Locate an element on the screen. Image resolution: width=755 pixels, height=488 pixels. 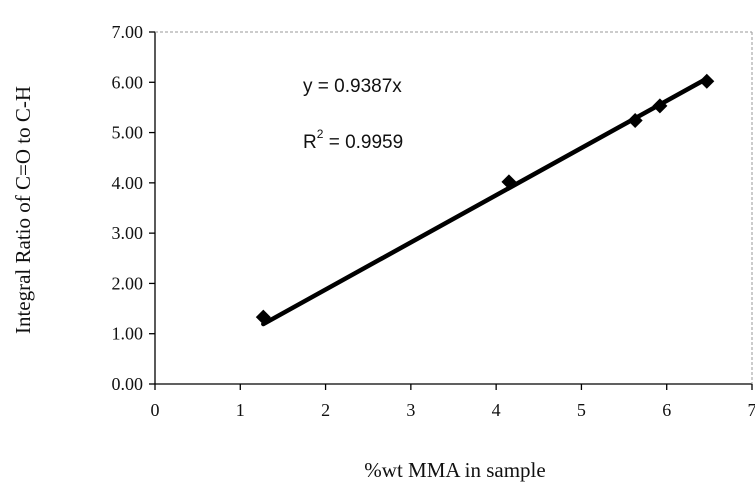
y-tick-label: 1.00 is located at coordinates (128, 334).